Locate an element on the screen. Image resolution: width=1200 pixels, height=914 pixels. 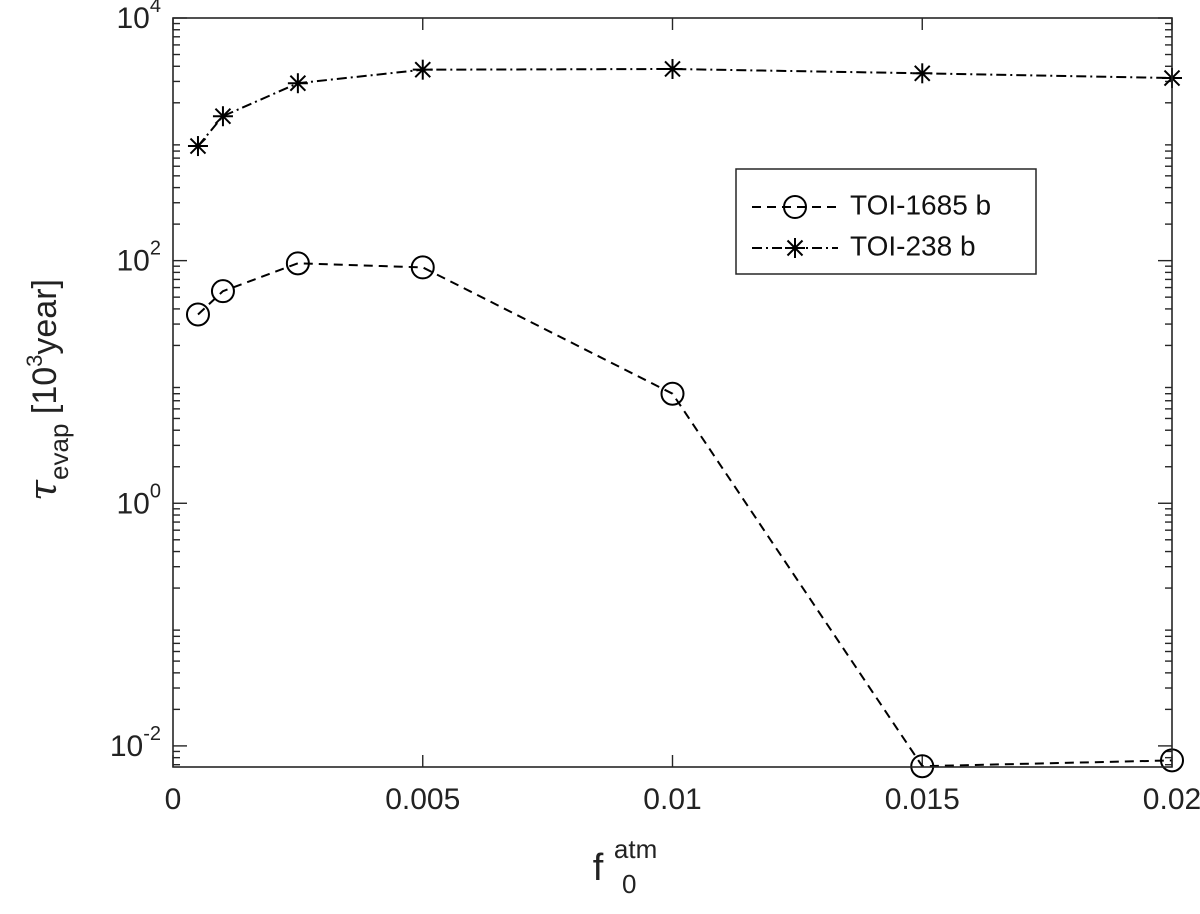
x-axis-label-subscript: 0 is located at coordinates (629, 884).